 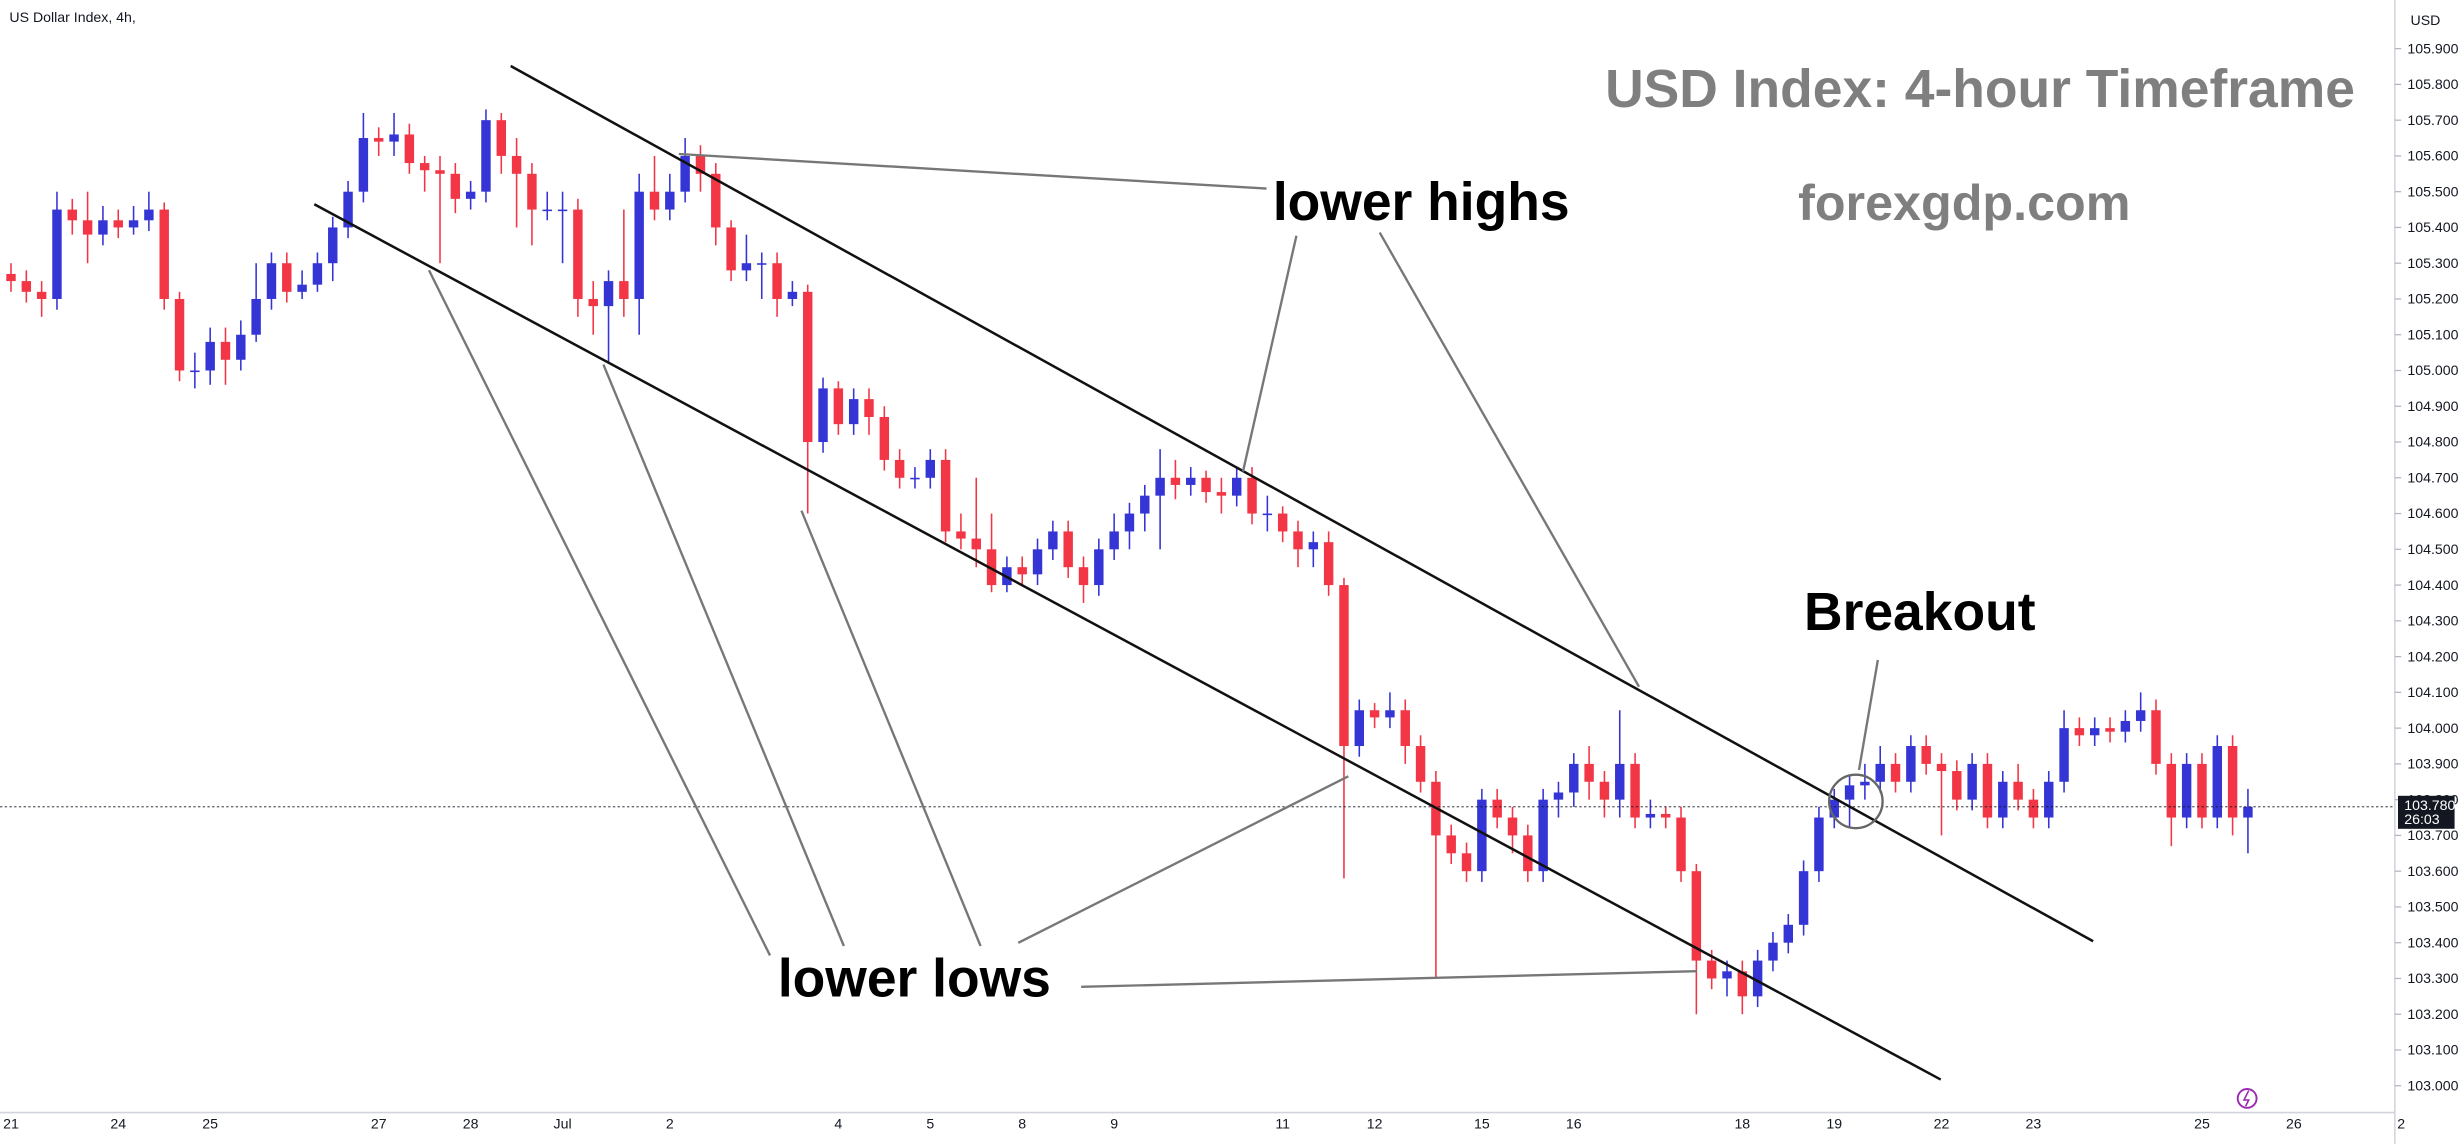 What do you see at coordinates (2432, 48) in the screenshot?
I see `y-tick-label: 105.900` at bounding box center [2432, 48].